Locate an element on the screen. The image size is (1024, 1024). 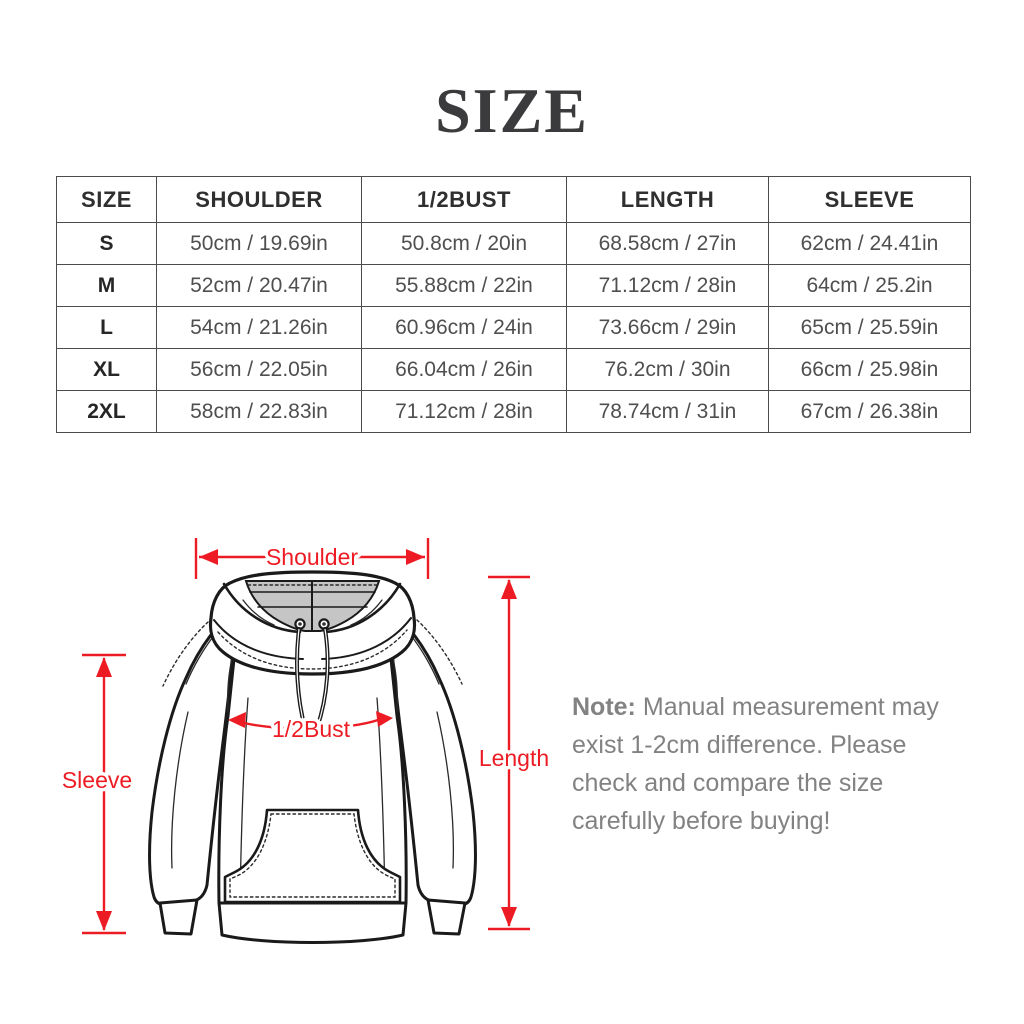
column-header: 1/2BUST is located at coordinates (464, 199).